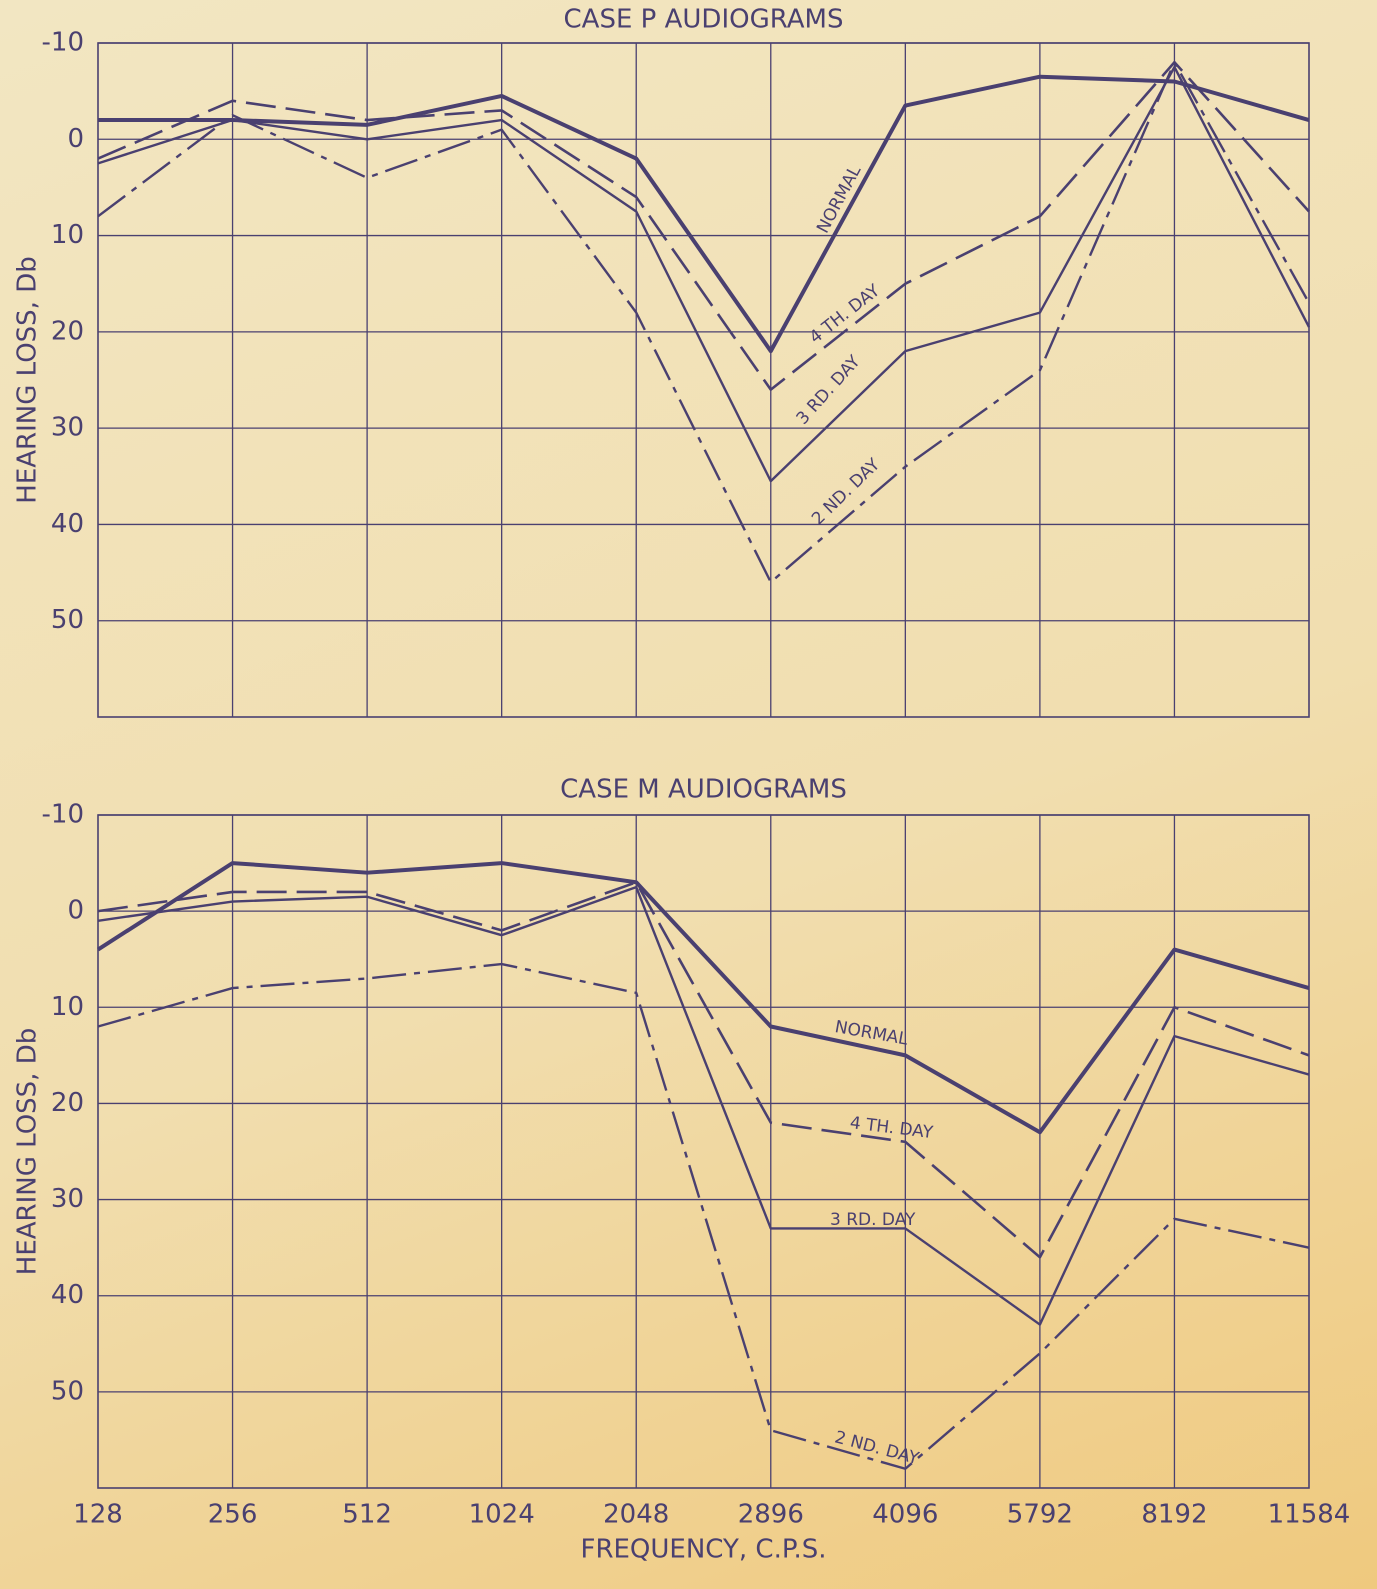 The image size is (1377, 1589). Describe the element at coordinates (876, 1448) in the screenshot. I see `series-label: 2 ND. DAY` at that location.